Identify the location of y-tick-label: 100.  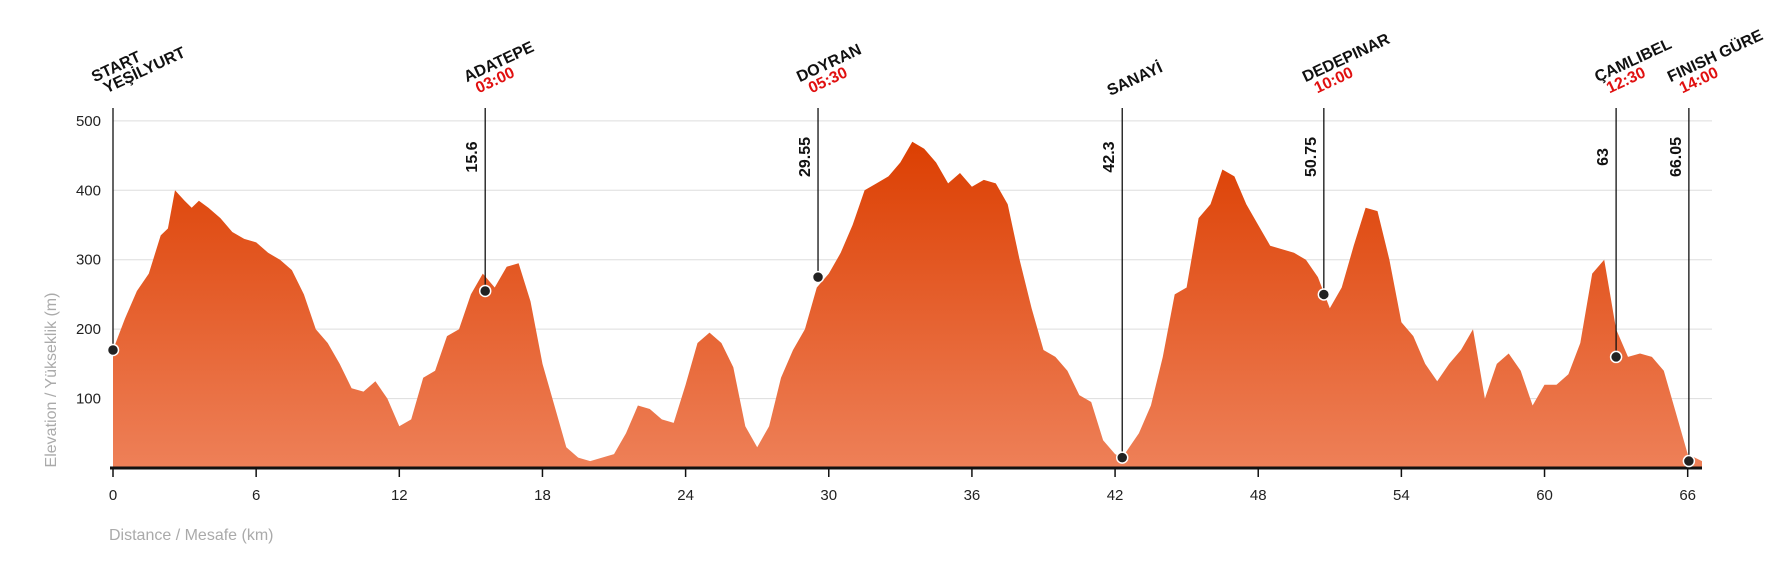
(88, 399).